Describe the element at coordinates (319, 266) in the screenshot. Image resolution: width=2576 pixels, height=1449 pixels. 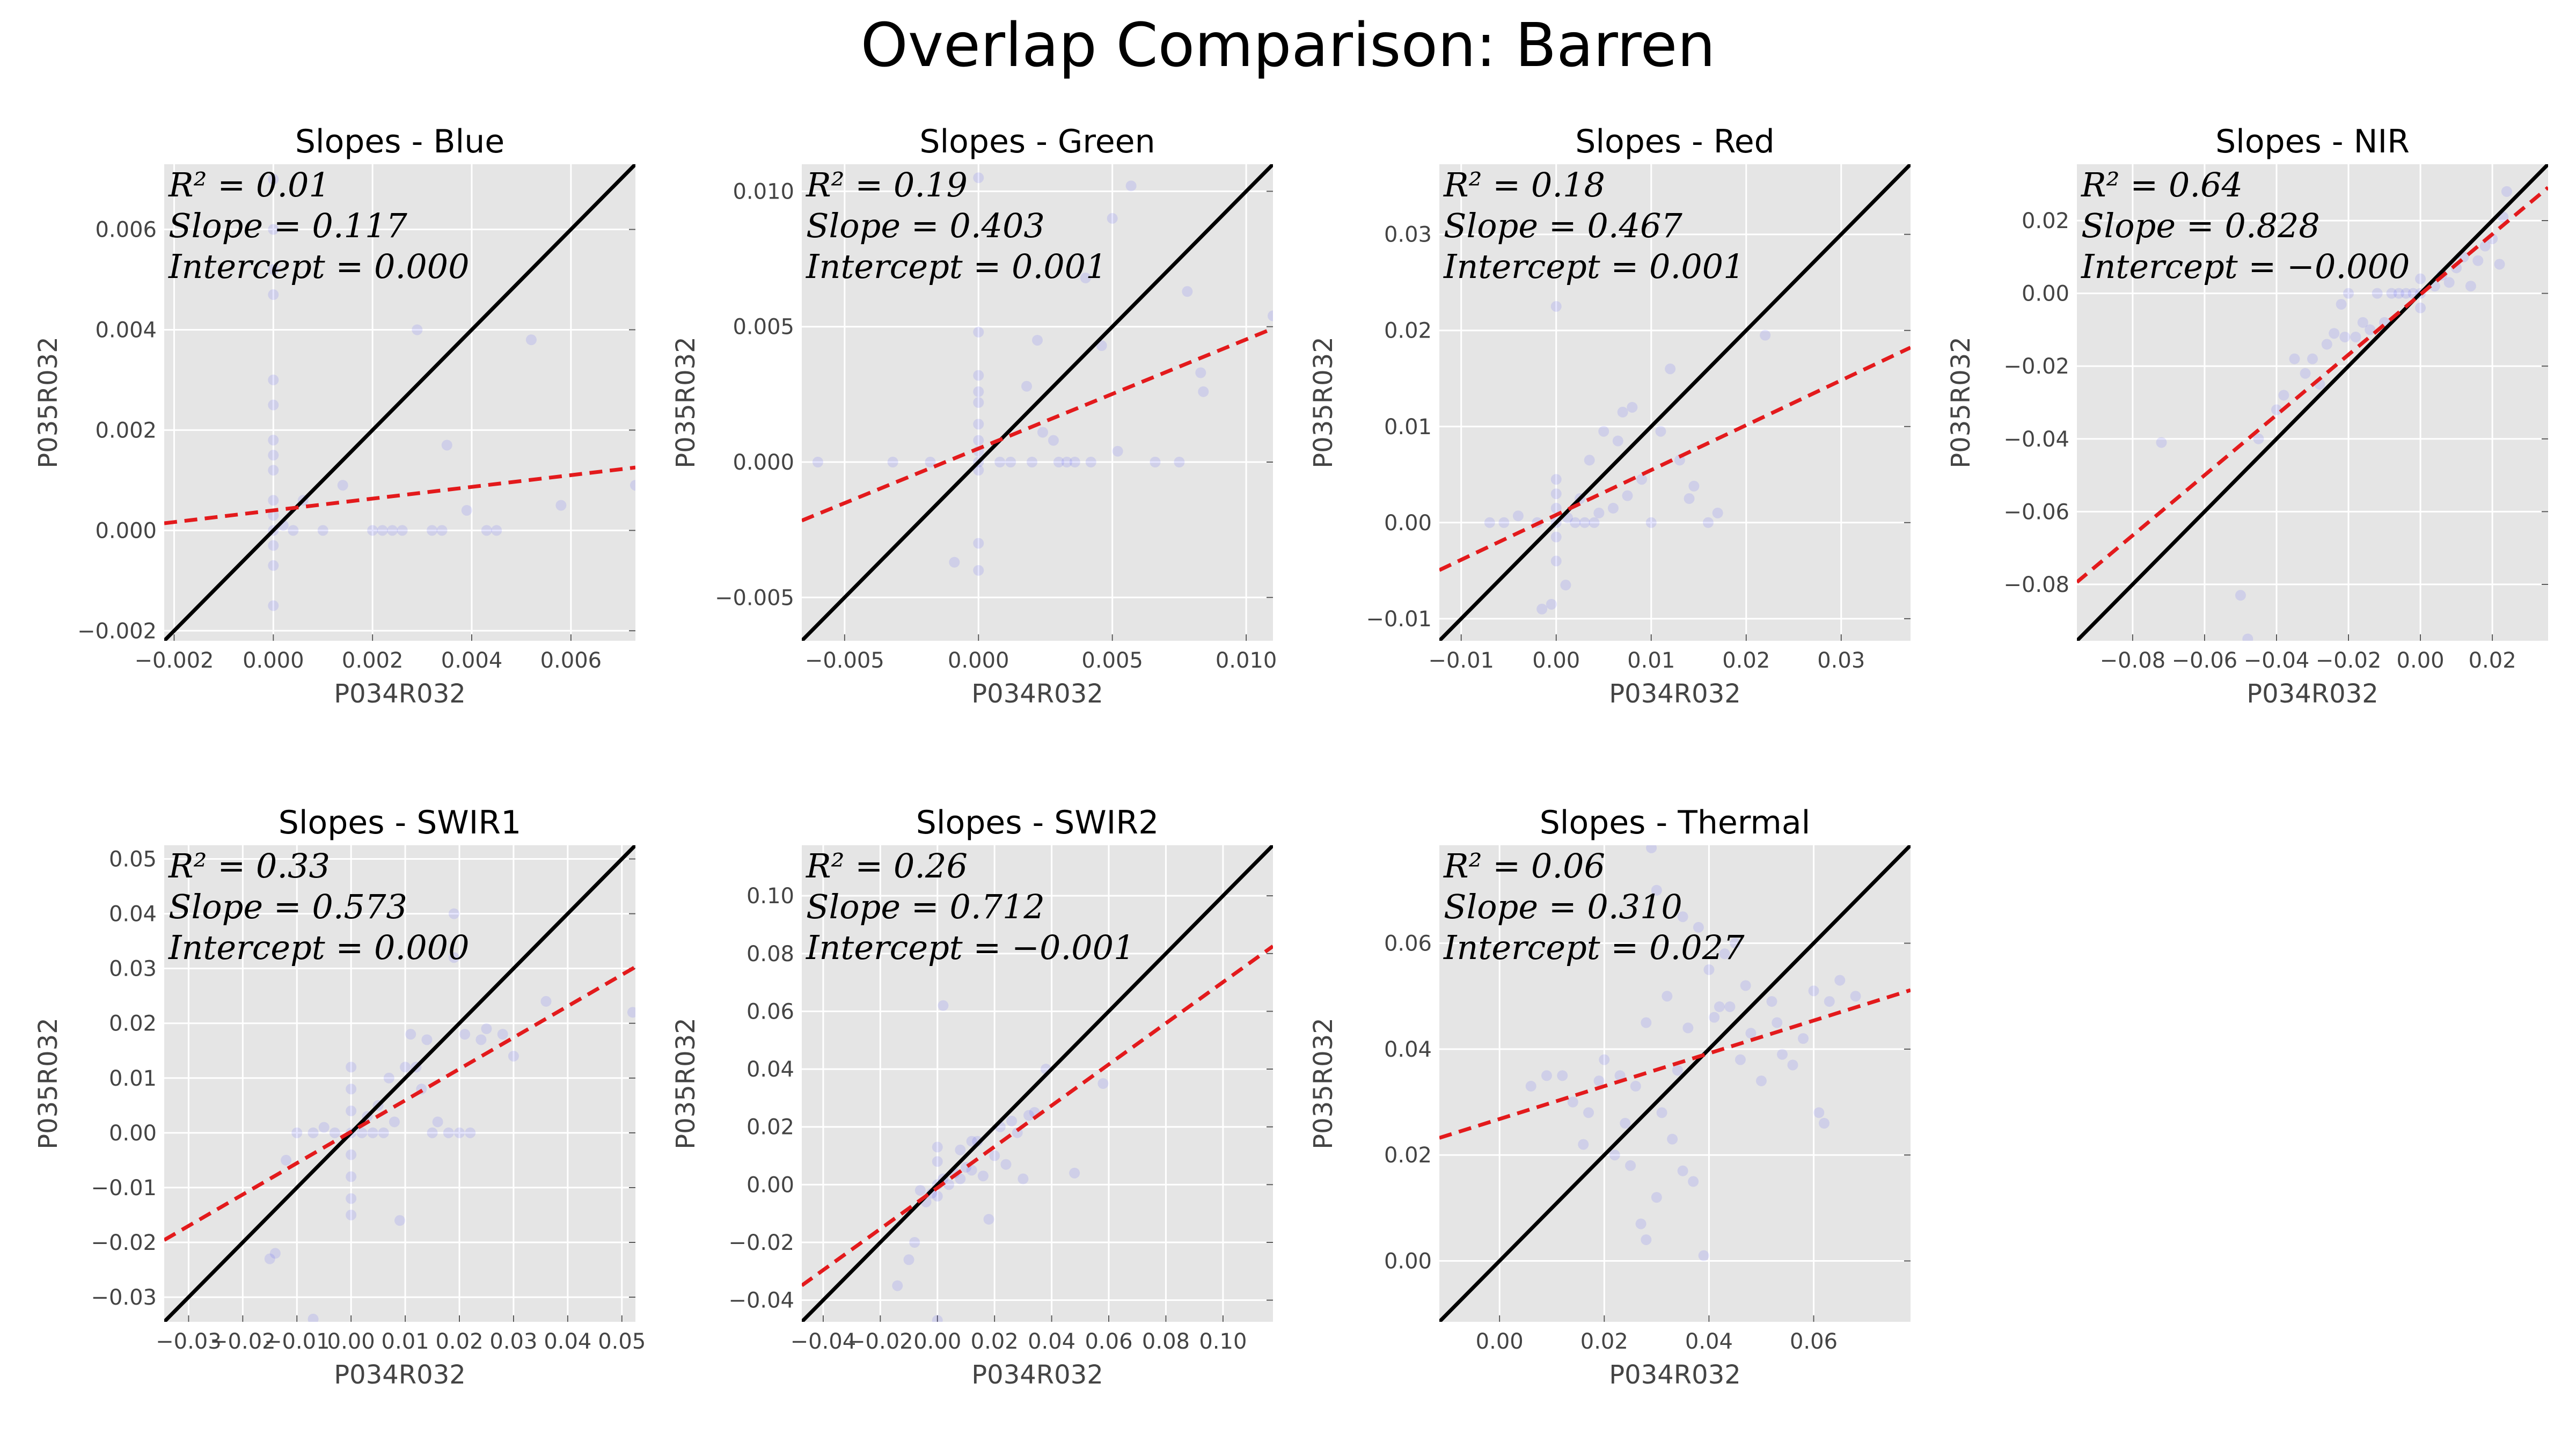
I see `intercept-text: Intercept = 0.000` at that location.